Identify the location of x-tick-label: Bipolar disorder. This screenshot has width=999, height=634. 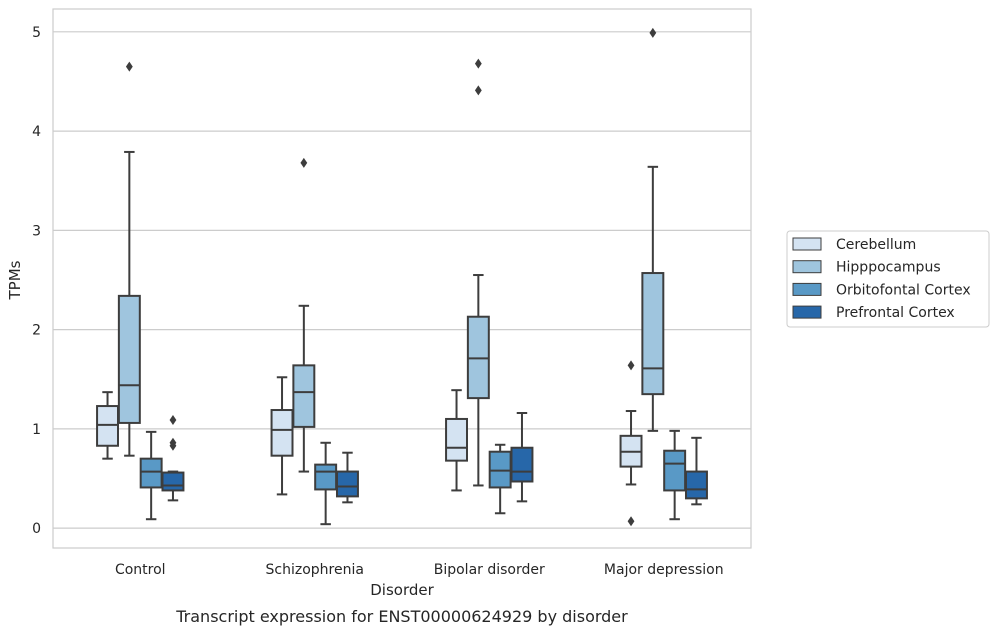
(489, 570).